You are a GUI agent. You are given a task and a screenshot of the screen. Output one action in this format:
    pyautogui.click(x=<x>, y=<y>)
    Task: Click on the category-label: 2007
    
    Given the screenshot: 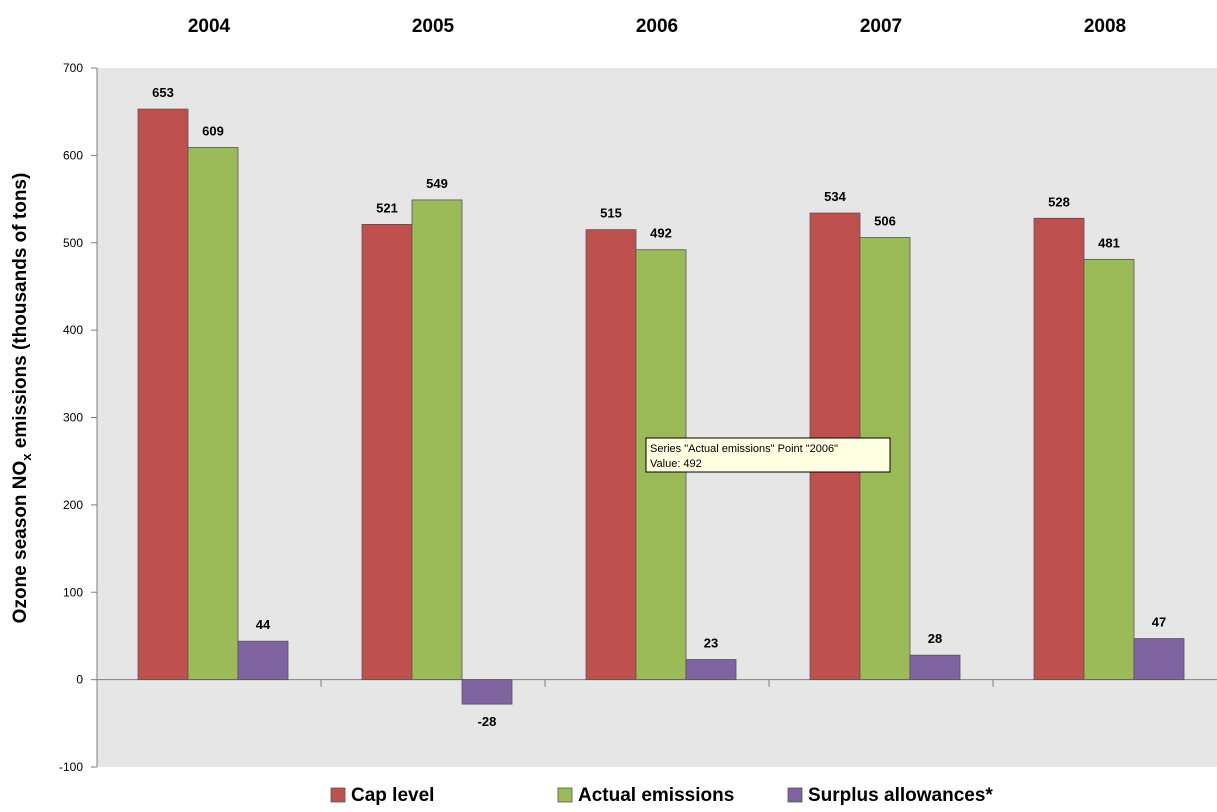 What is the action you would take?
    pyautogui.click(x=881, y=26)
    